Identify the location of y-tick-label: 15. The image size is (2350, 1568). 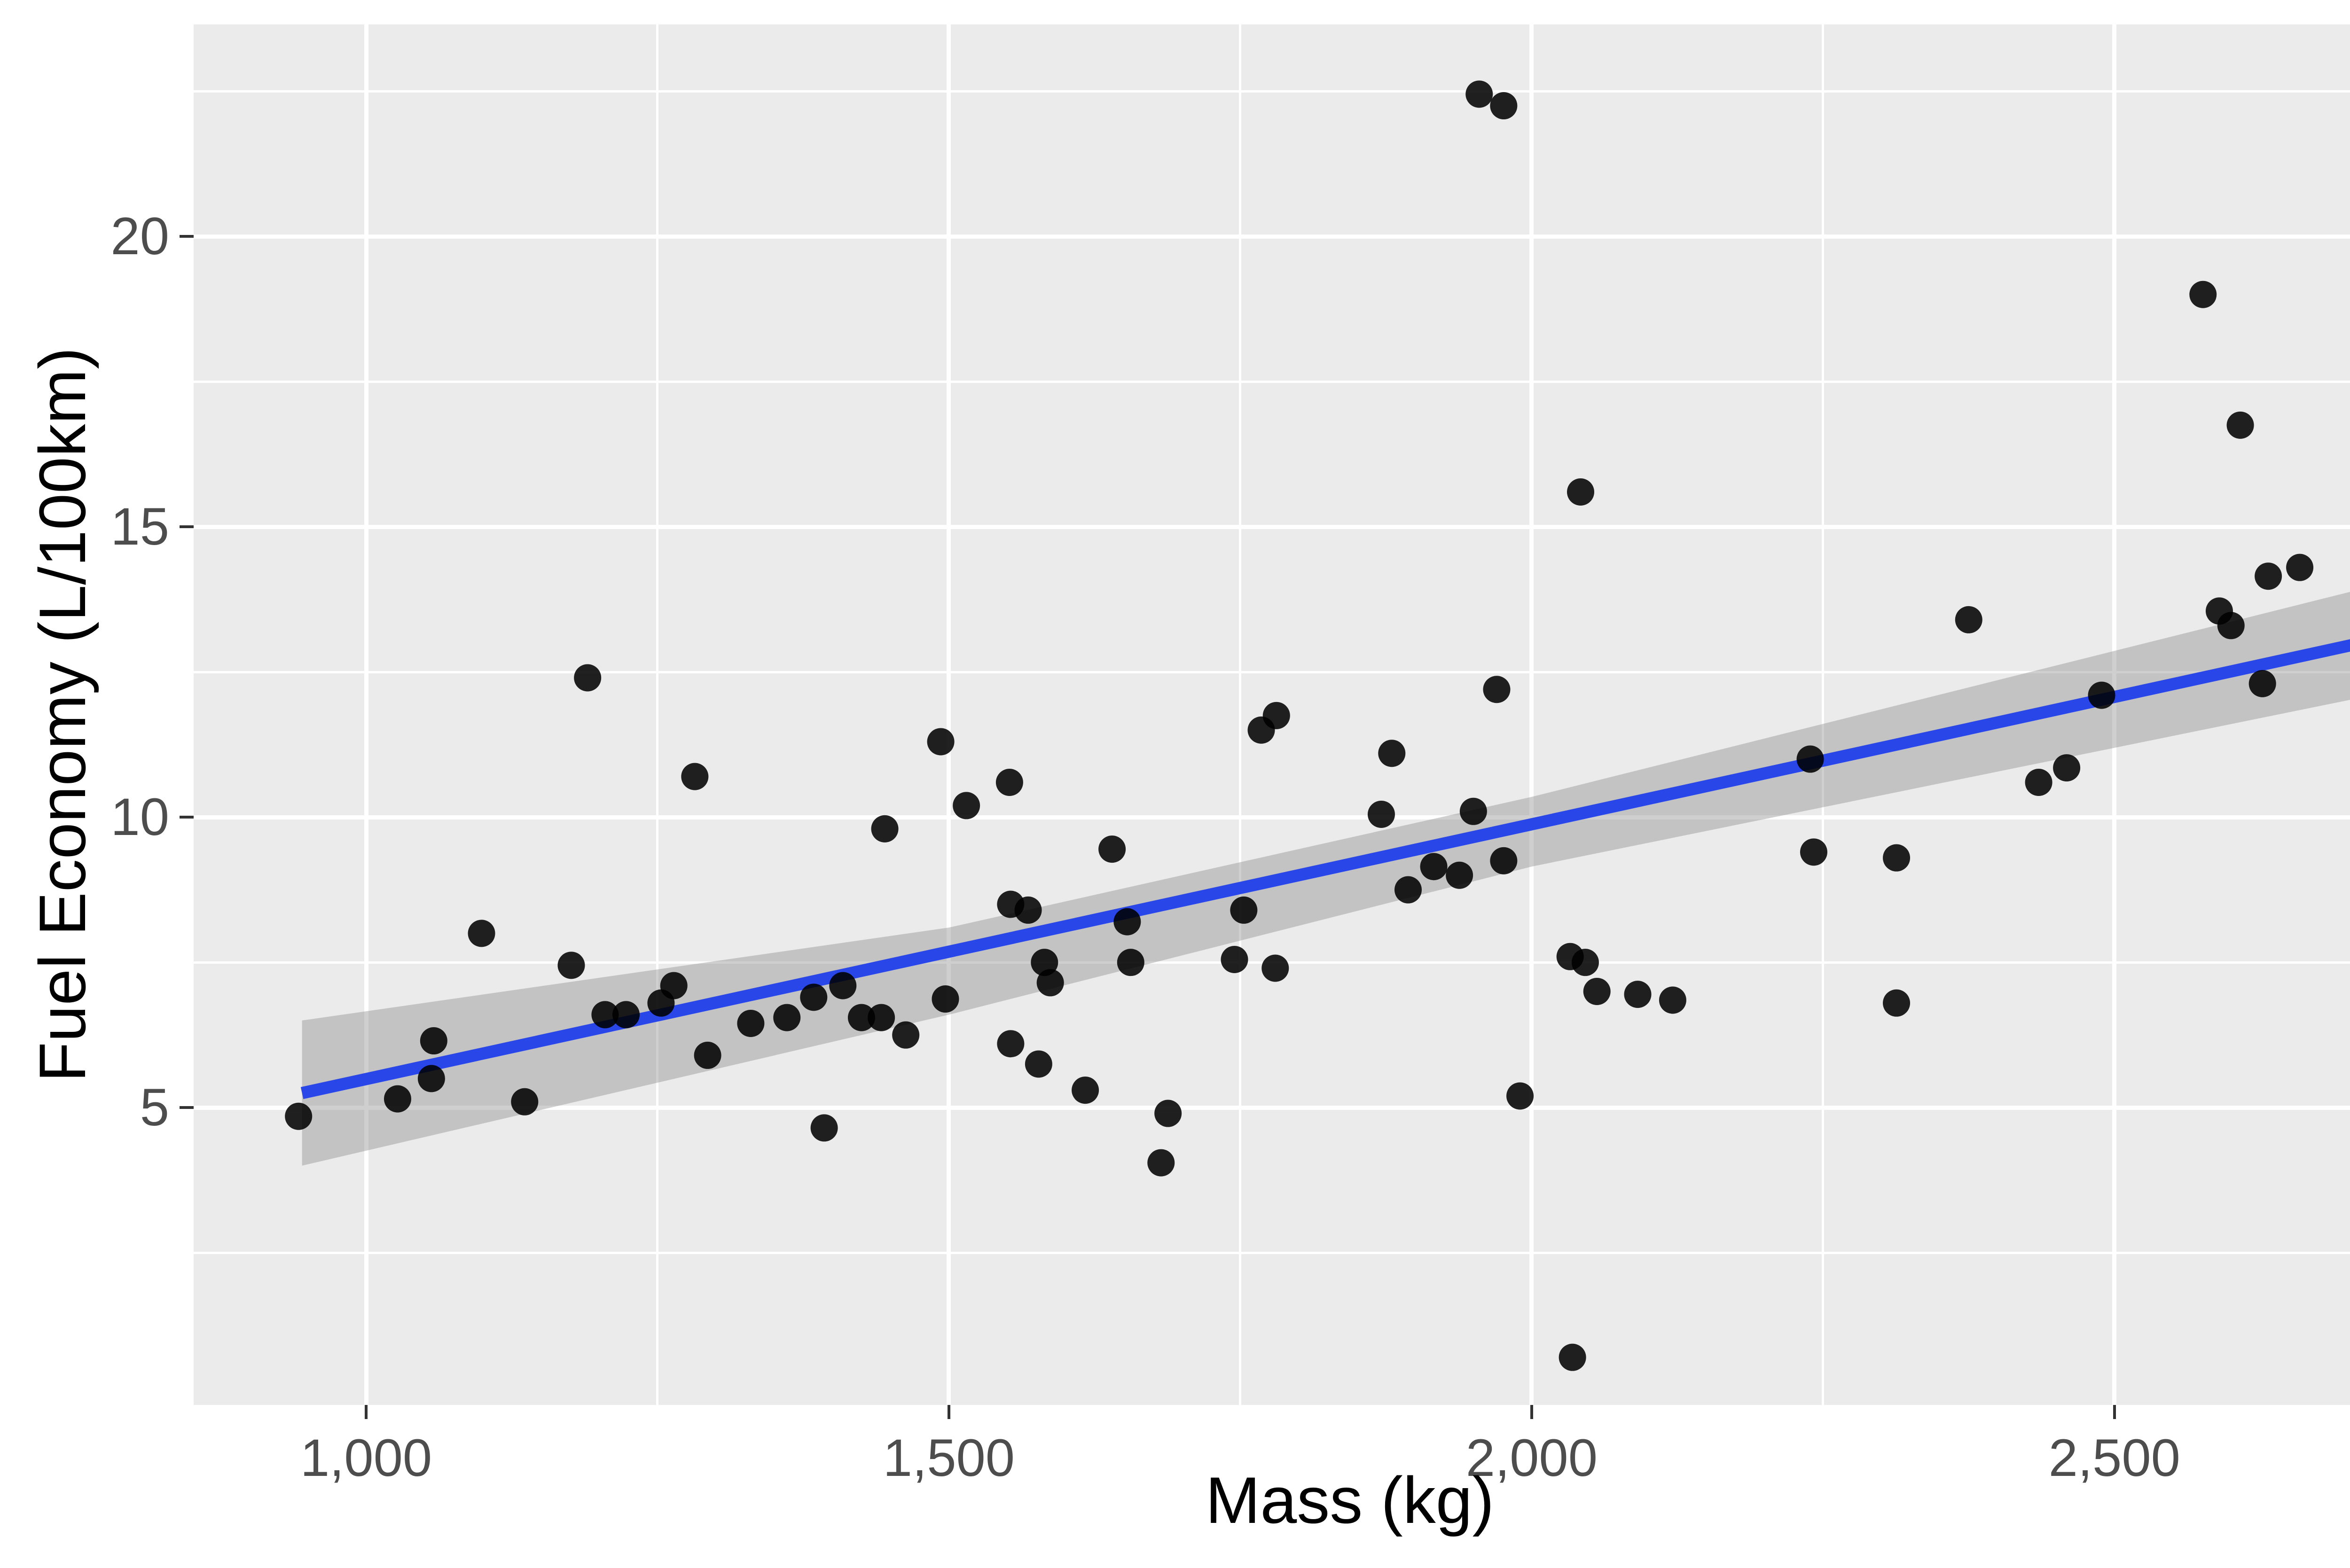
(139, 527).